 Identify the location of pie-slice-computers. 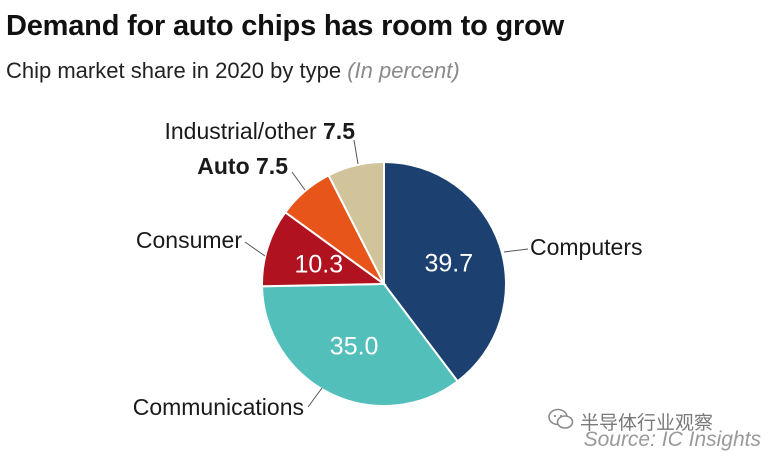
(445, 271).